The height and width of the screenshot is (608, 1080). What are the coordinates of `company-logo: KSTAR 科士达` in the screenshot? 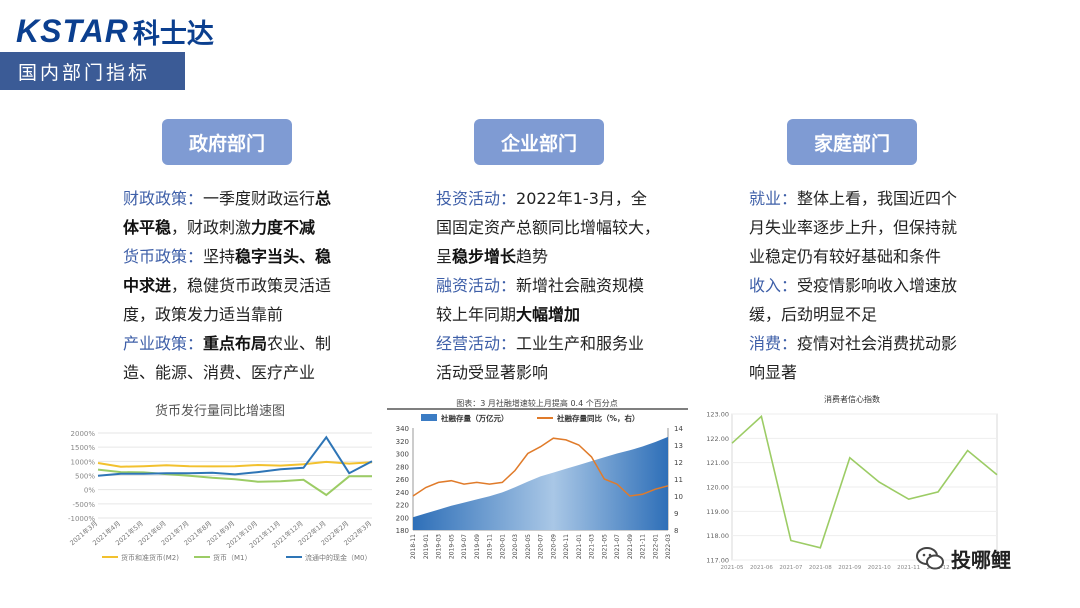 It's located at (115, 31).